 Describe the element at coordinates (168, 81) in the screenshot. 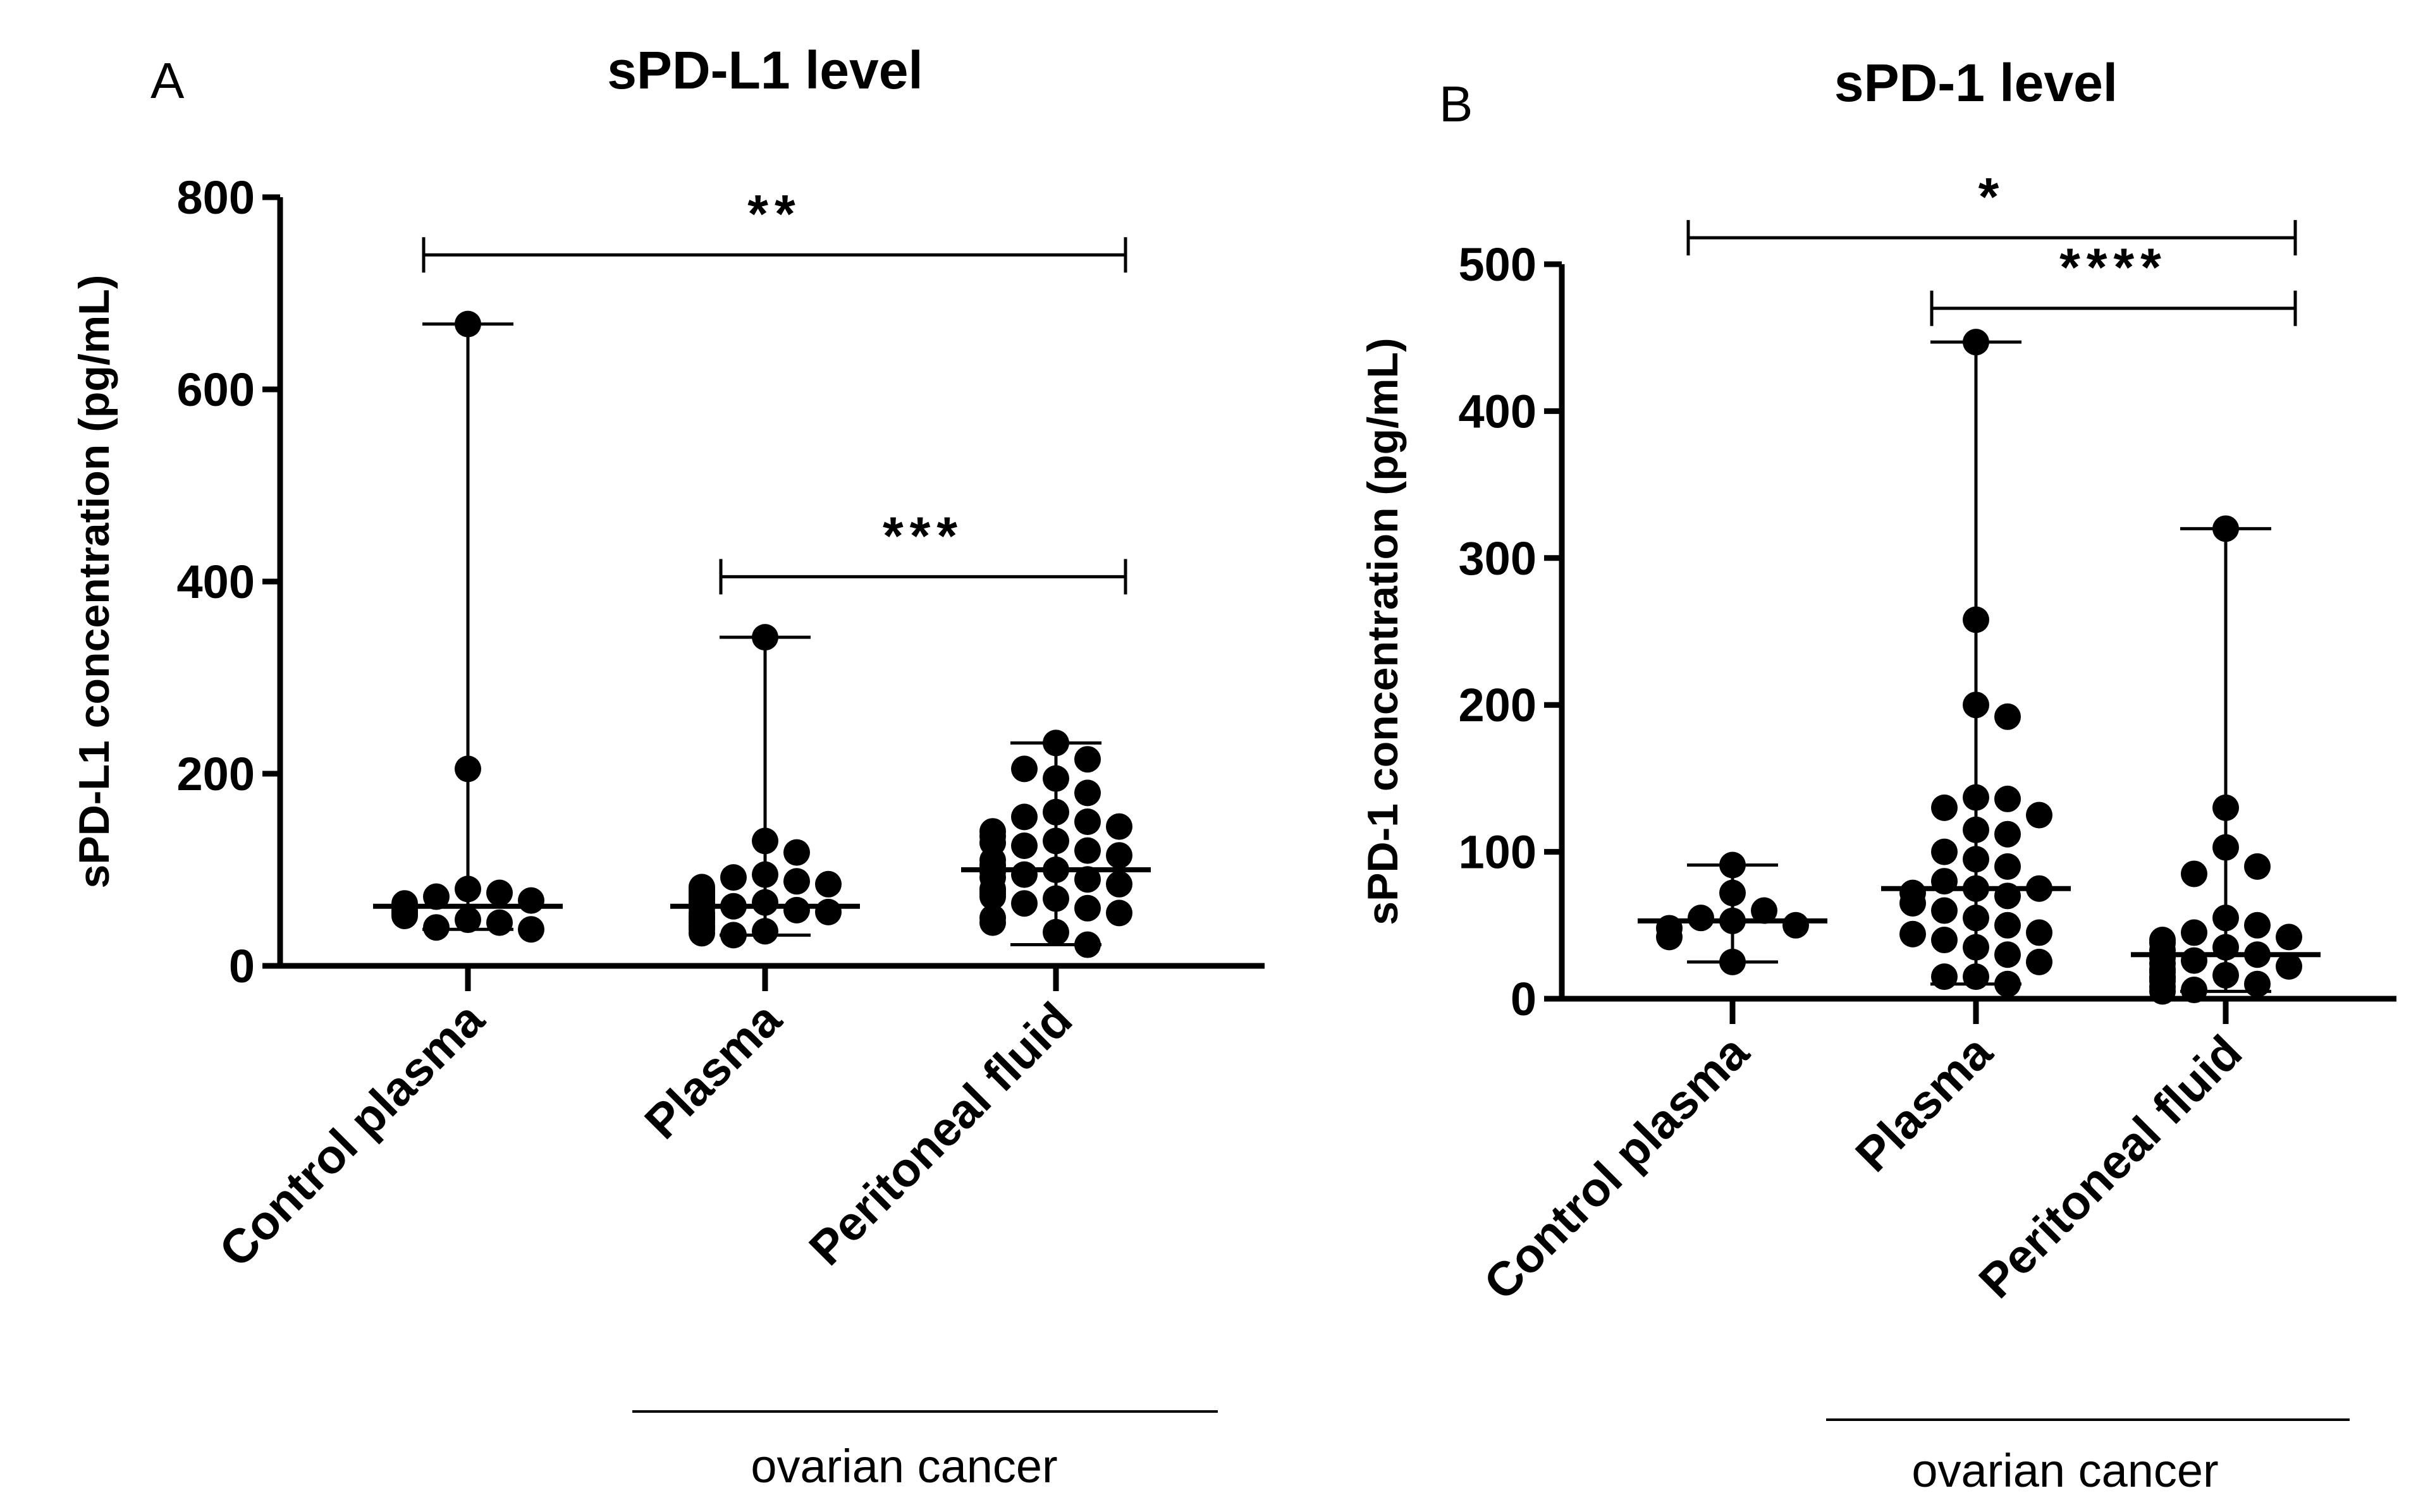

I see `panel-letter: A` at that location.